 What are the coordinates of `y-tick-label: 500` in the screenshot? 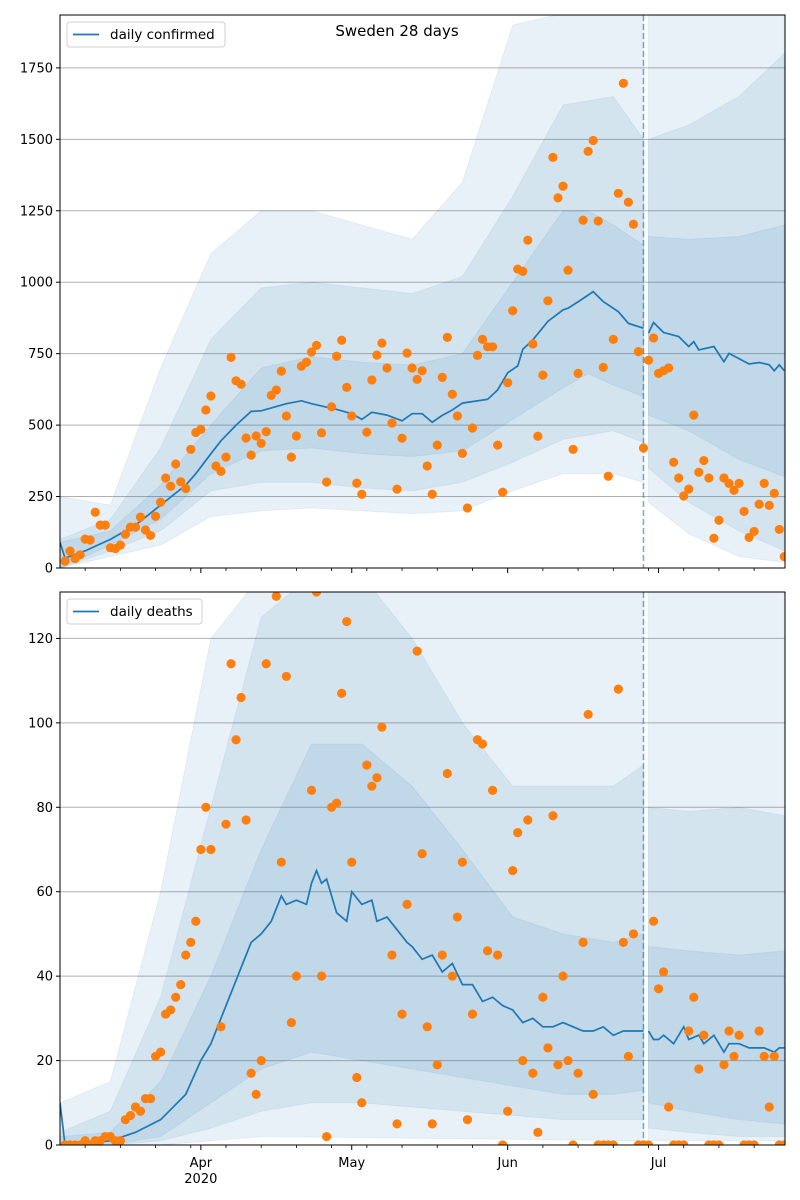 It's located at (40, 426).